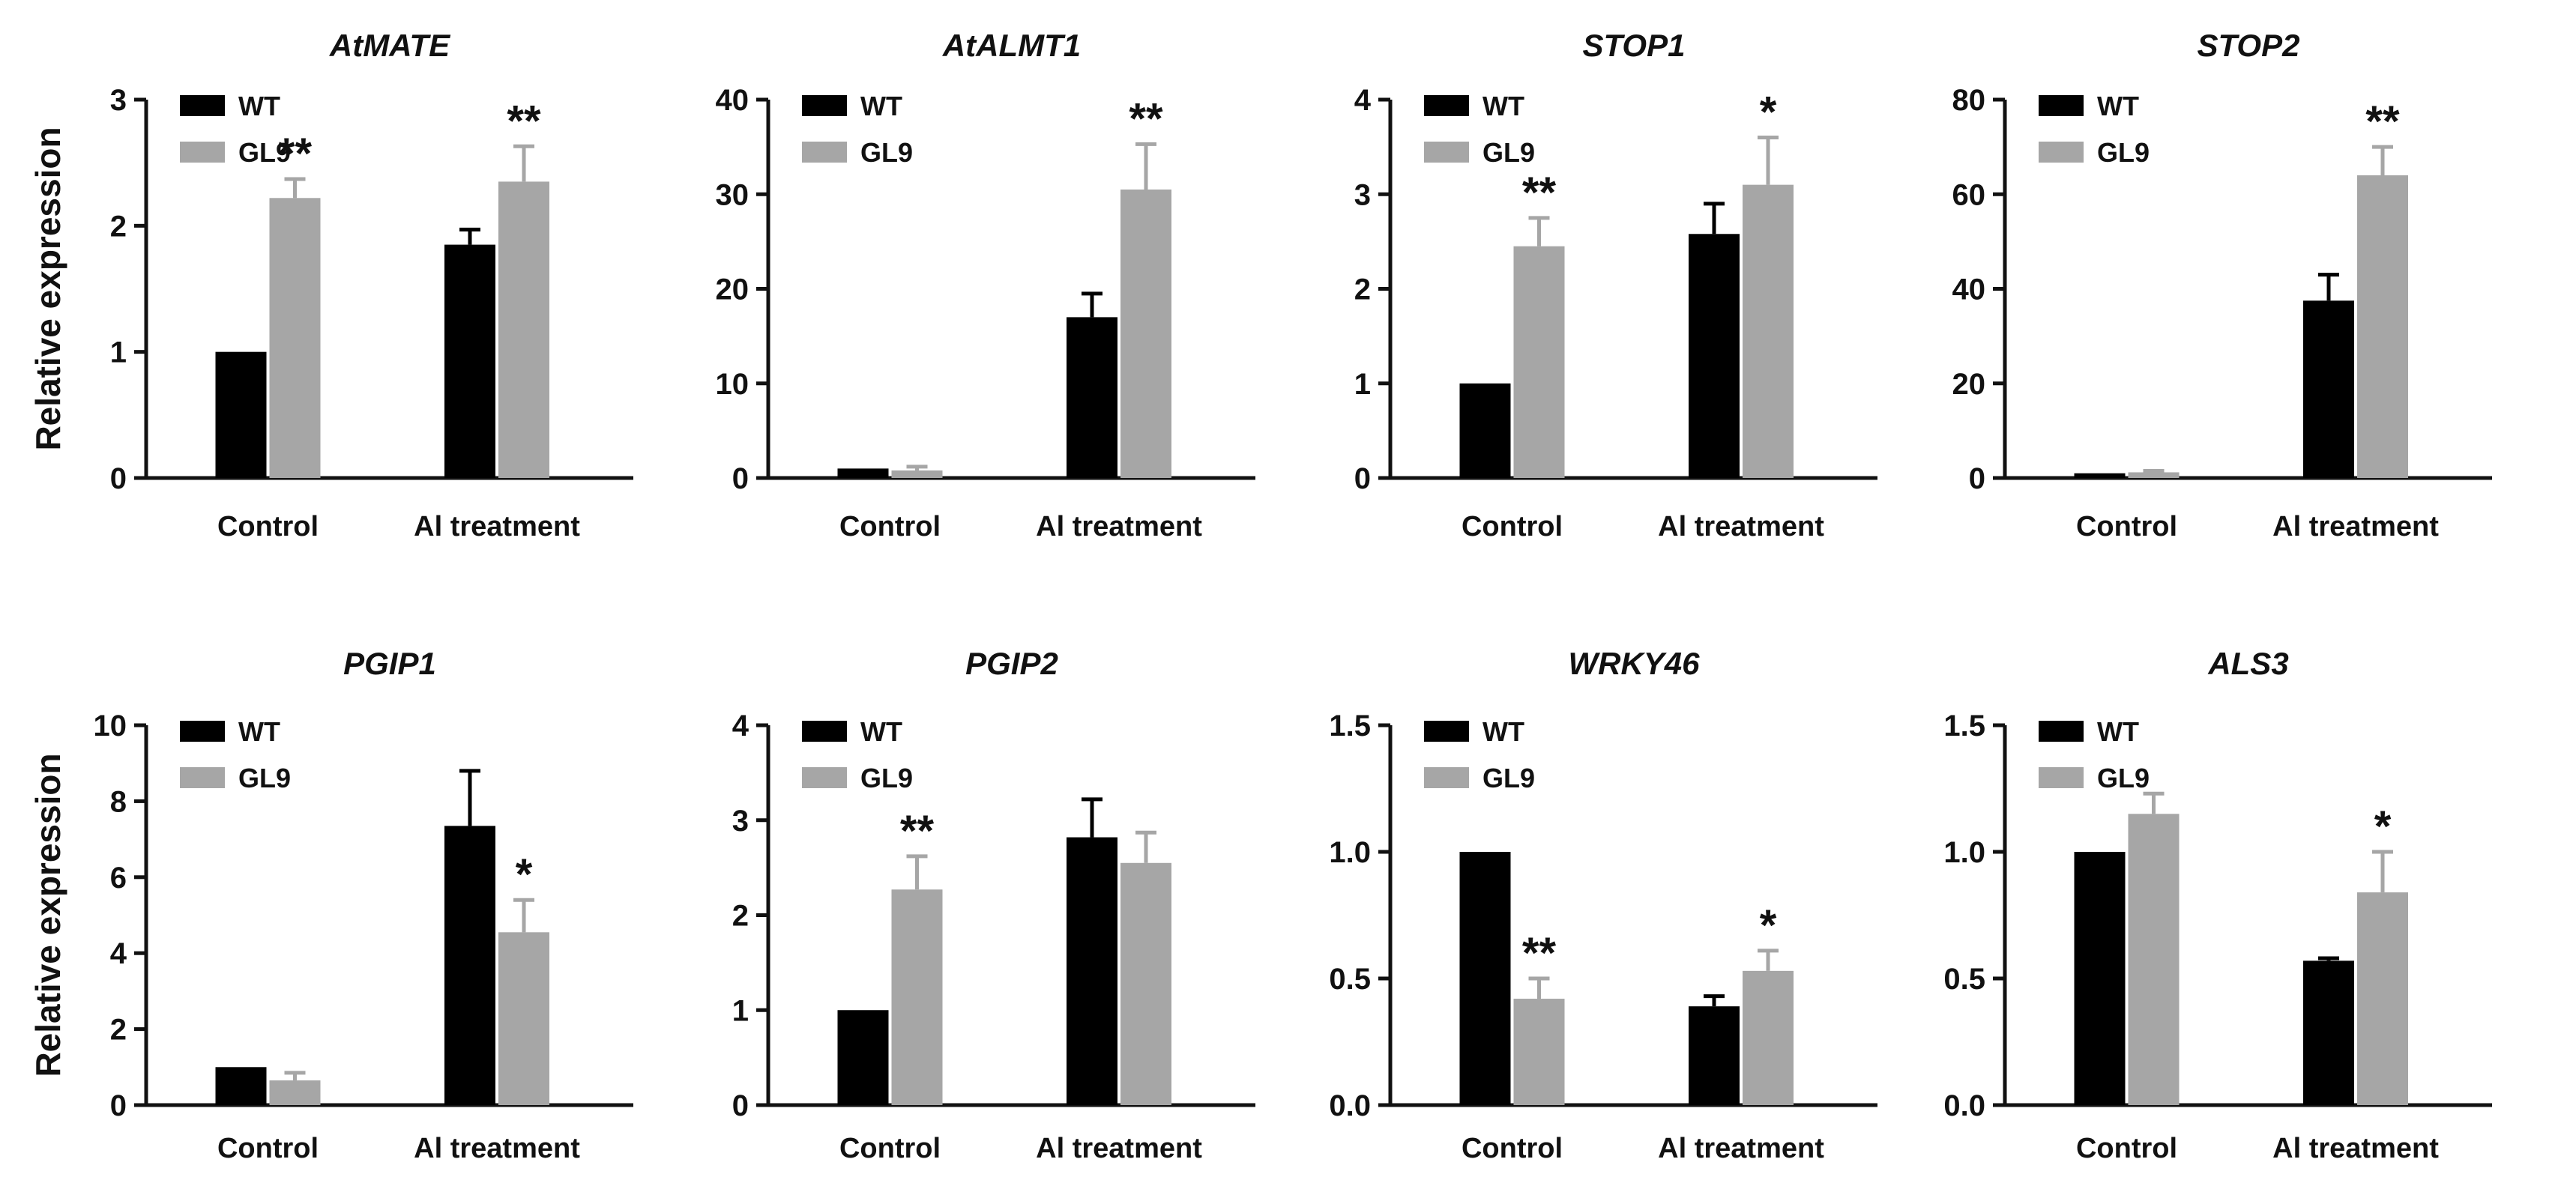 This screenshot has height=1189, width=2576. Describe the element at coordinates (390, 663) in the screenshot. I see `panel-title: PGIP1` at that location.